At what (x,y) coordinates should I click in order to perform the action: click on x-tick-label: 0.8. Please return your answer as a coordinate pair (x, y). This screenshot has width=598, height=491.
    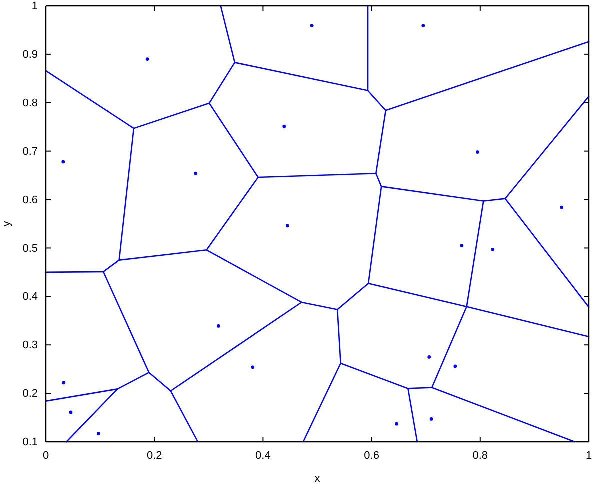
    Looking at the image, I should click on (480, 456).